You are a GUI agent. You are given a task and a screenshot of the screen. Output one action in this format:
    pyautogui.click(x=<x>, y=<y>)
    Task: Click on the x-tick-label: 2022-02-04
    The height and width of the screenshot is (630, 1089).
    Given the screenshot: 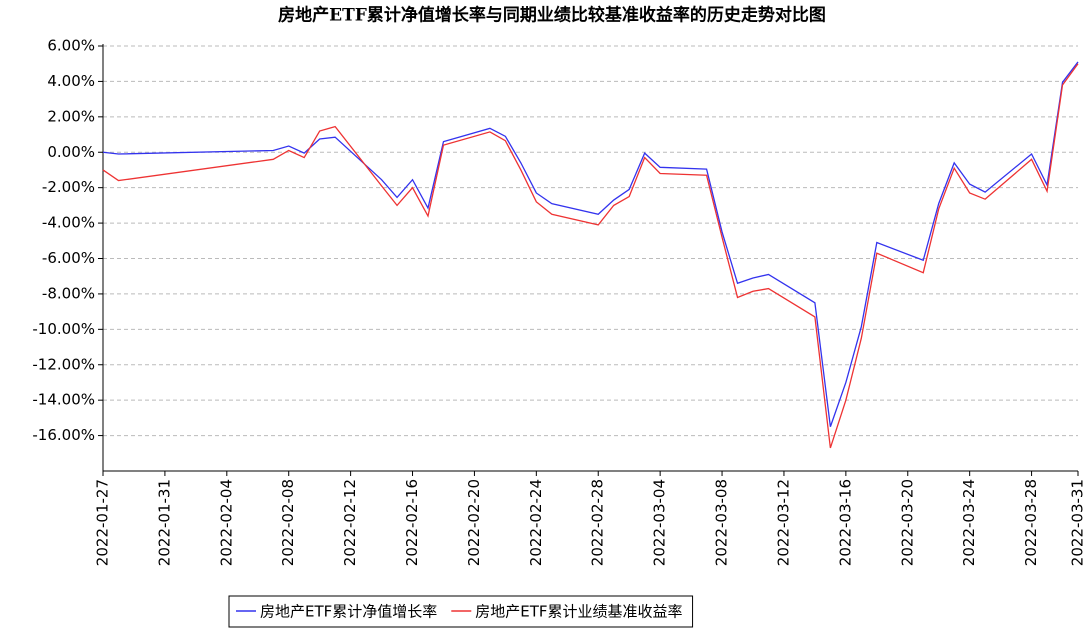 What is the action you would take?
    pyautogui.click(x=226, y=522)
    